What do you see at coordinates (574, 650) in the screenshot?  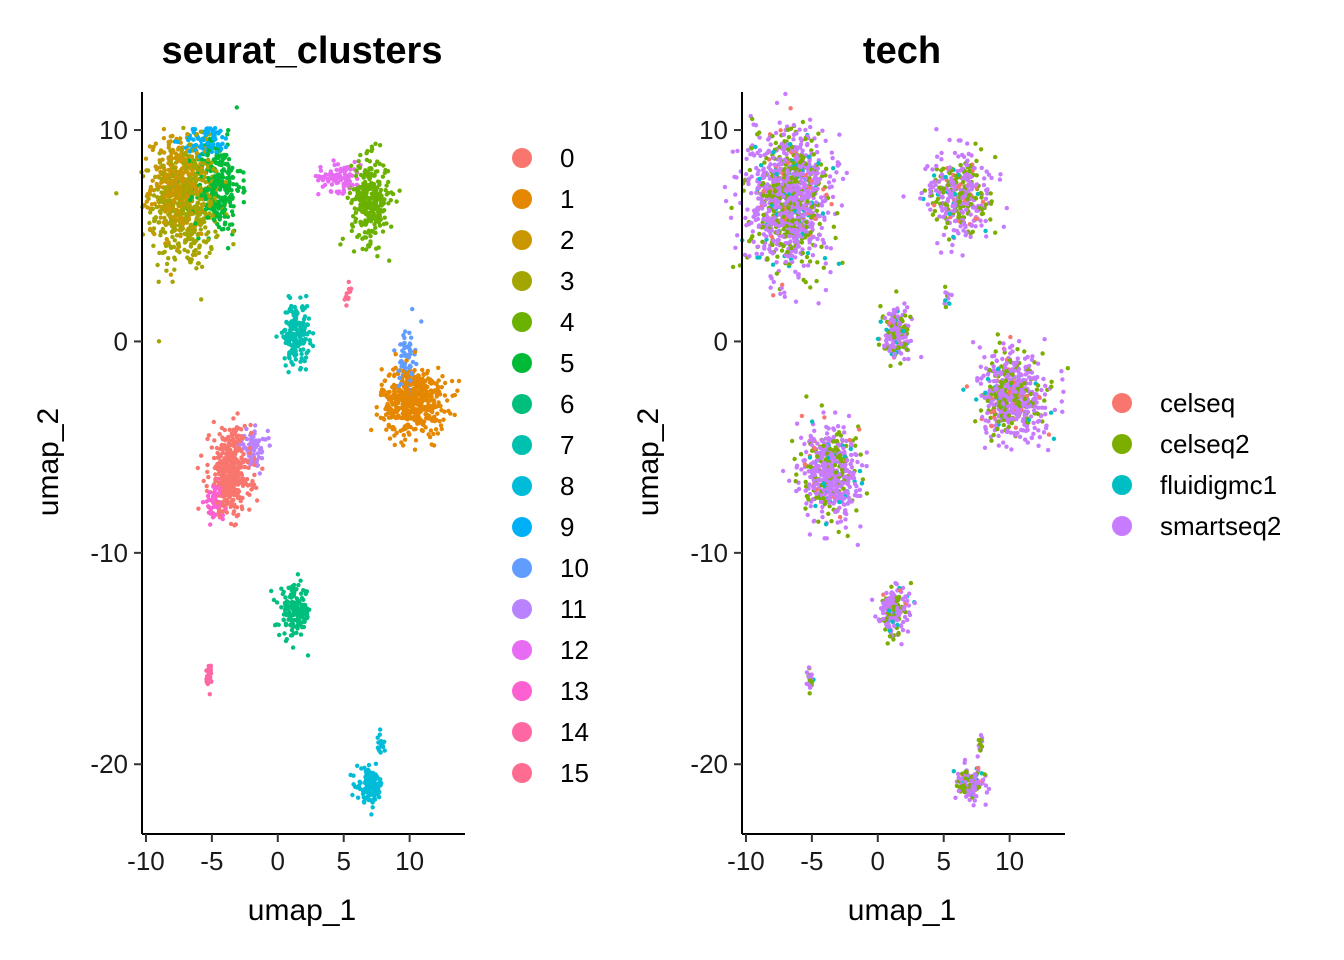 I see `legend-label: 12` at bounding box center [574, 650].